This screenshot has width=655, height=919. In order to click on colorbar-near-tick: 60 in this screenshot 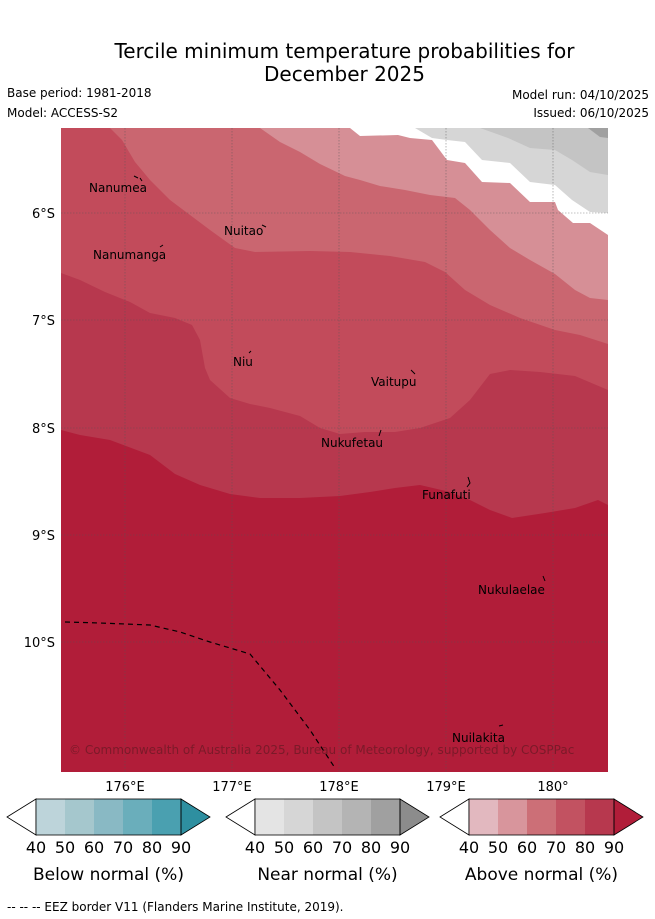, I will do `click(313, 847)`.